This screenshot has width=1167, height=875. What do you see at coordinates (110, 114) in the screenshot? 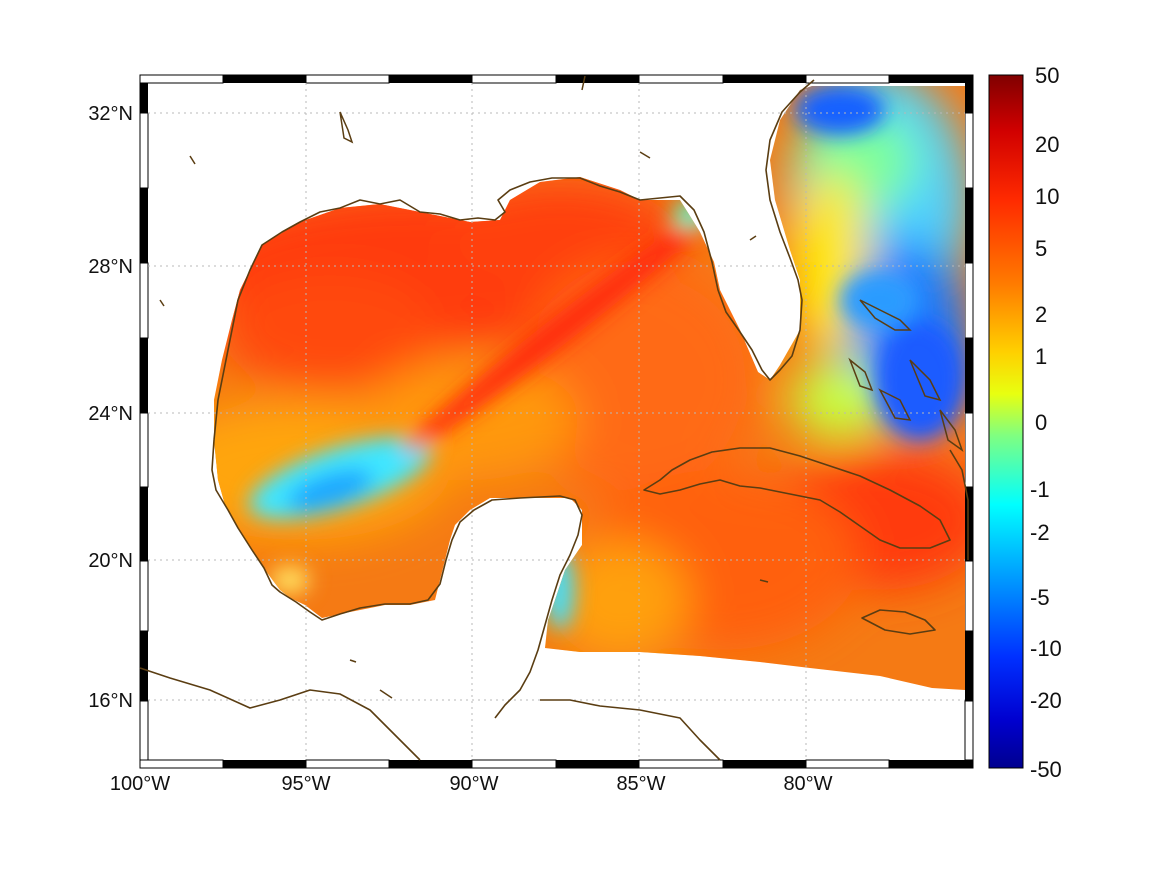
I see `lat-label-32: 32°N` at bounding box center [110, 114].